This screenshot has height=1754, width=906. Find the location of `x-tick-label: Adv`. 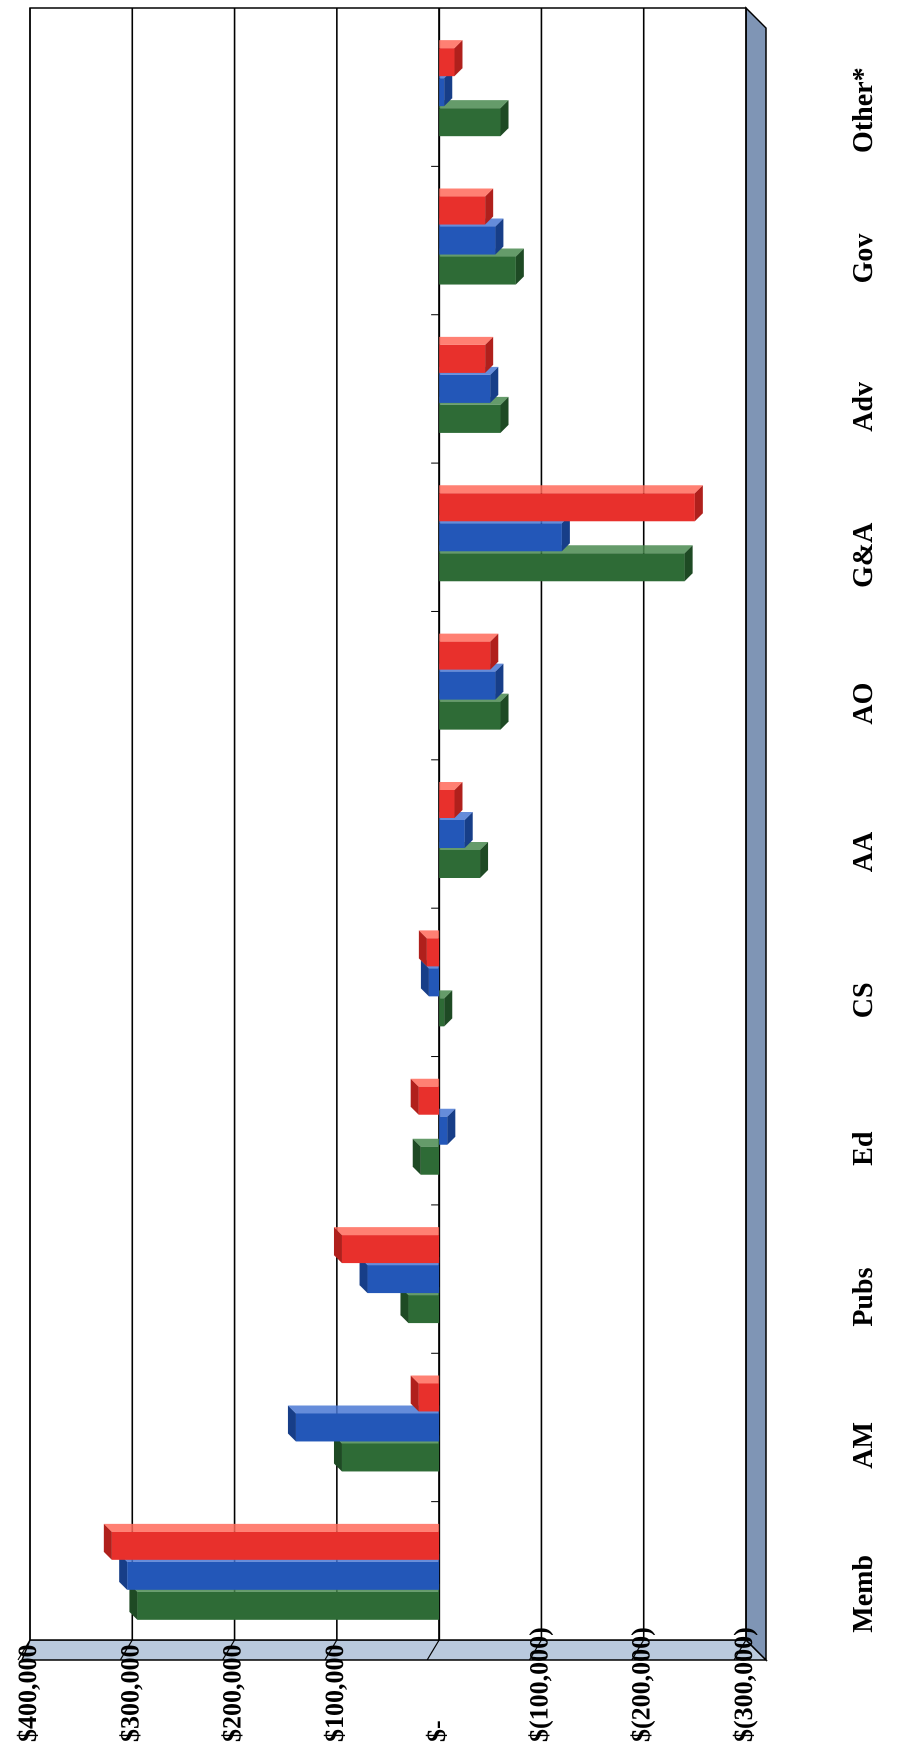

x-tick-label: Adv is located at coordinates (863, 407).